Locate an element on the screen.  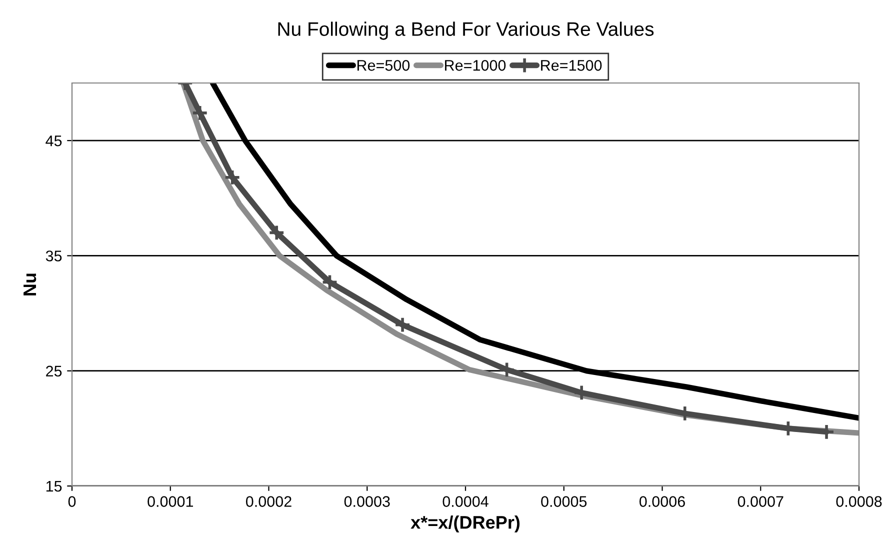
x-tick-label: 0 is located at coordinates (72, 501).